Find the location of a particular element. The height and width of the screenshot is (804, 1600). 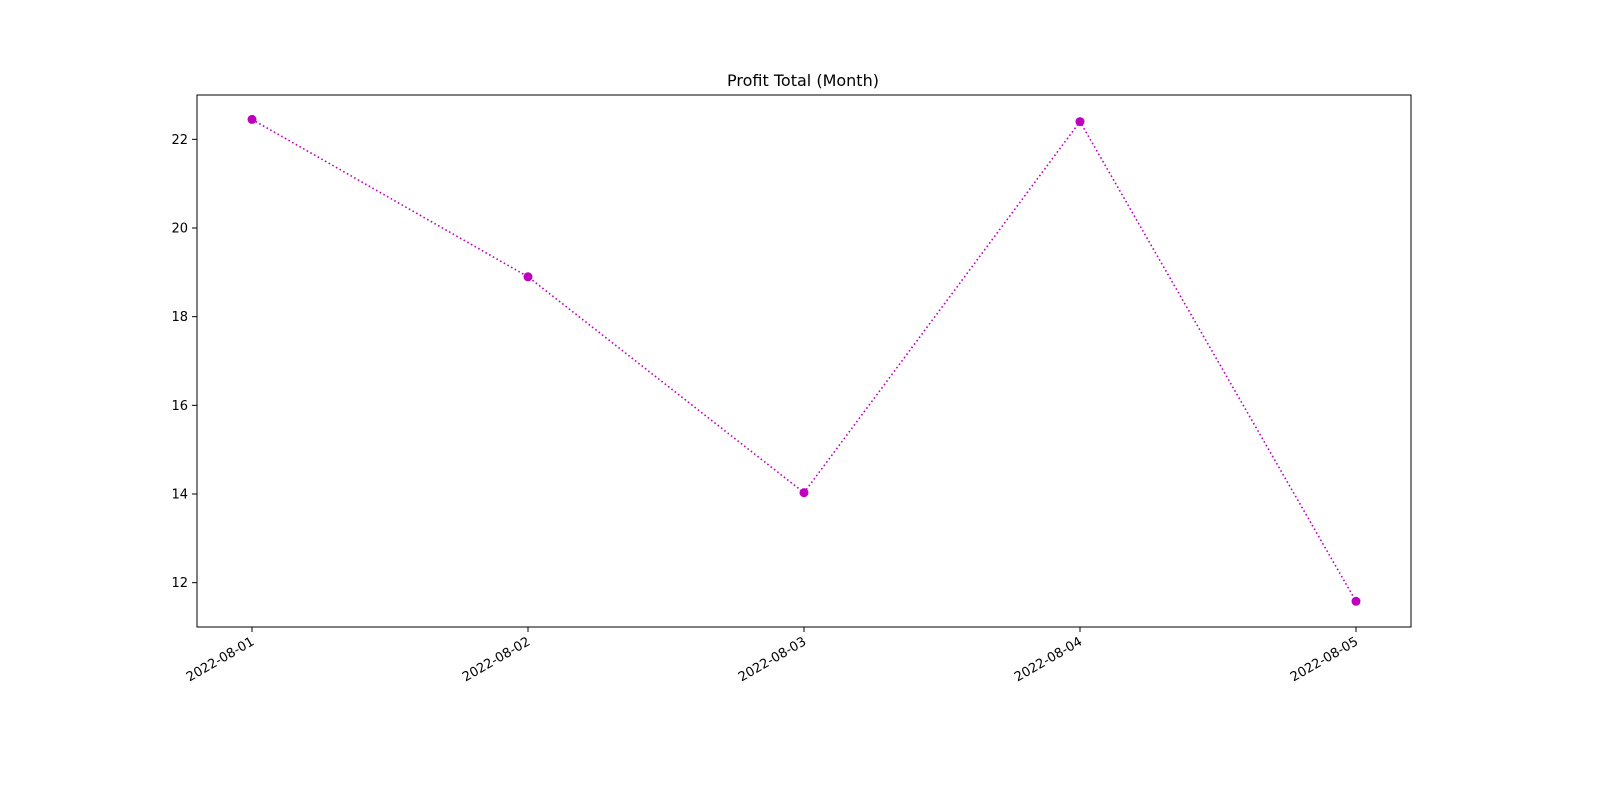

chart-title: Profit Total (Month) is located at coordinates (803, 80).